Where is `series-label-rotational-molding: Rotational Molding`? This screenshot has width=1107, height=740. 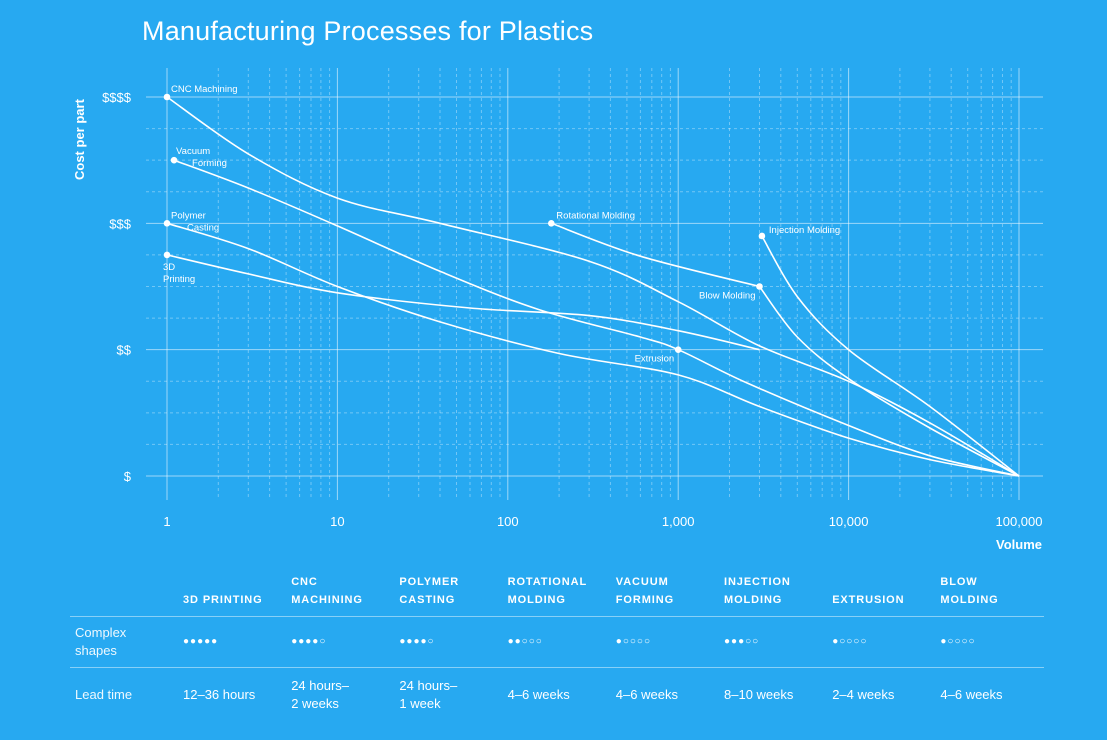
series-label-rotational-molding: Rotational Molding is located at coordinates (595, 215).